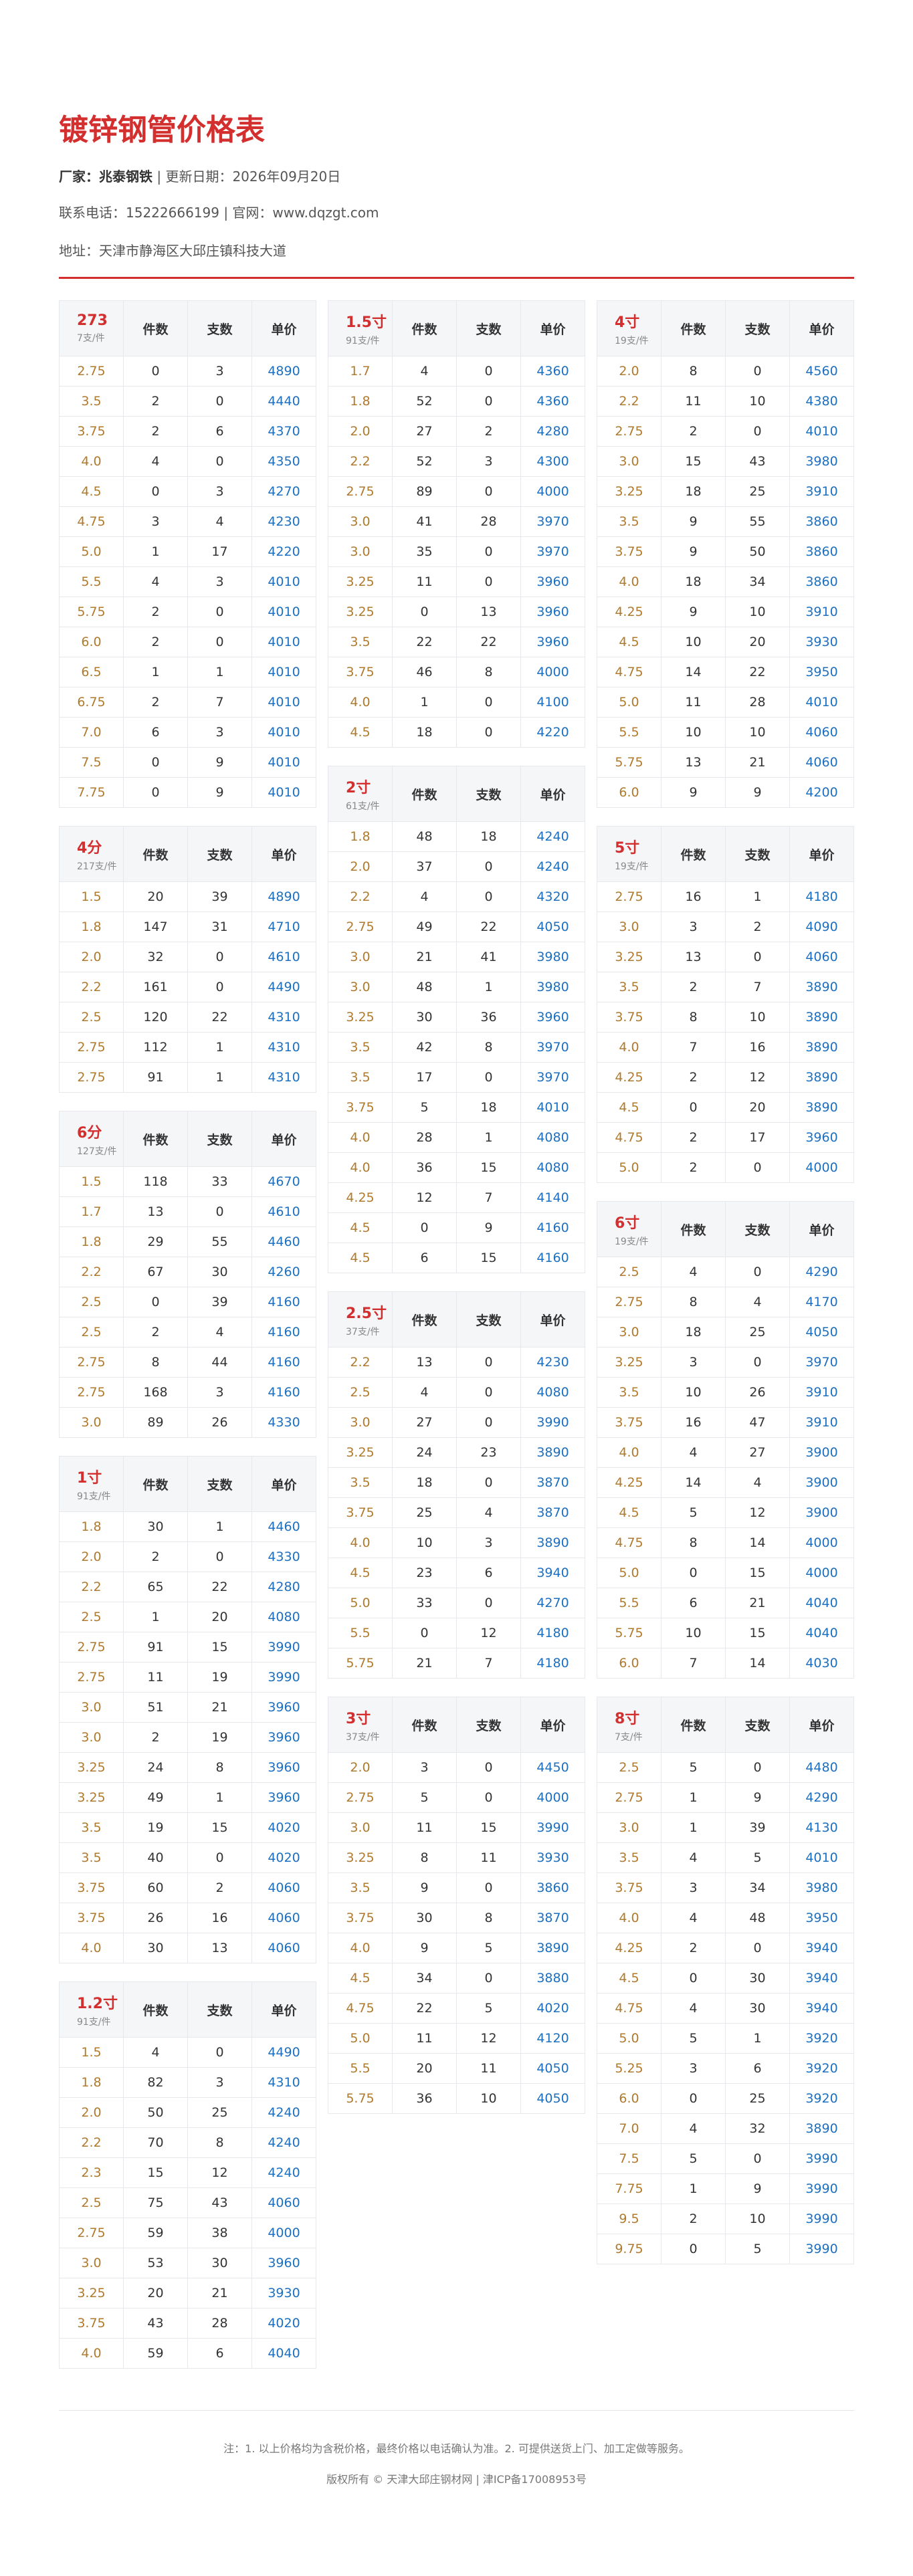 Image resolution: width=913 pixels, height=2576 pixels. Describe the element at coordinates (187, 1047) in the screenshot. I see `row: 2.75 112 1 4310` at that location.